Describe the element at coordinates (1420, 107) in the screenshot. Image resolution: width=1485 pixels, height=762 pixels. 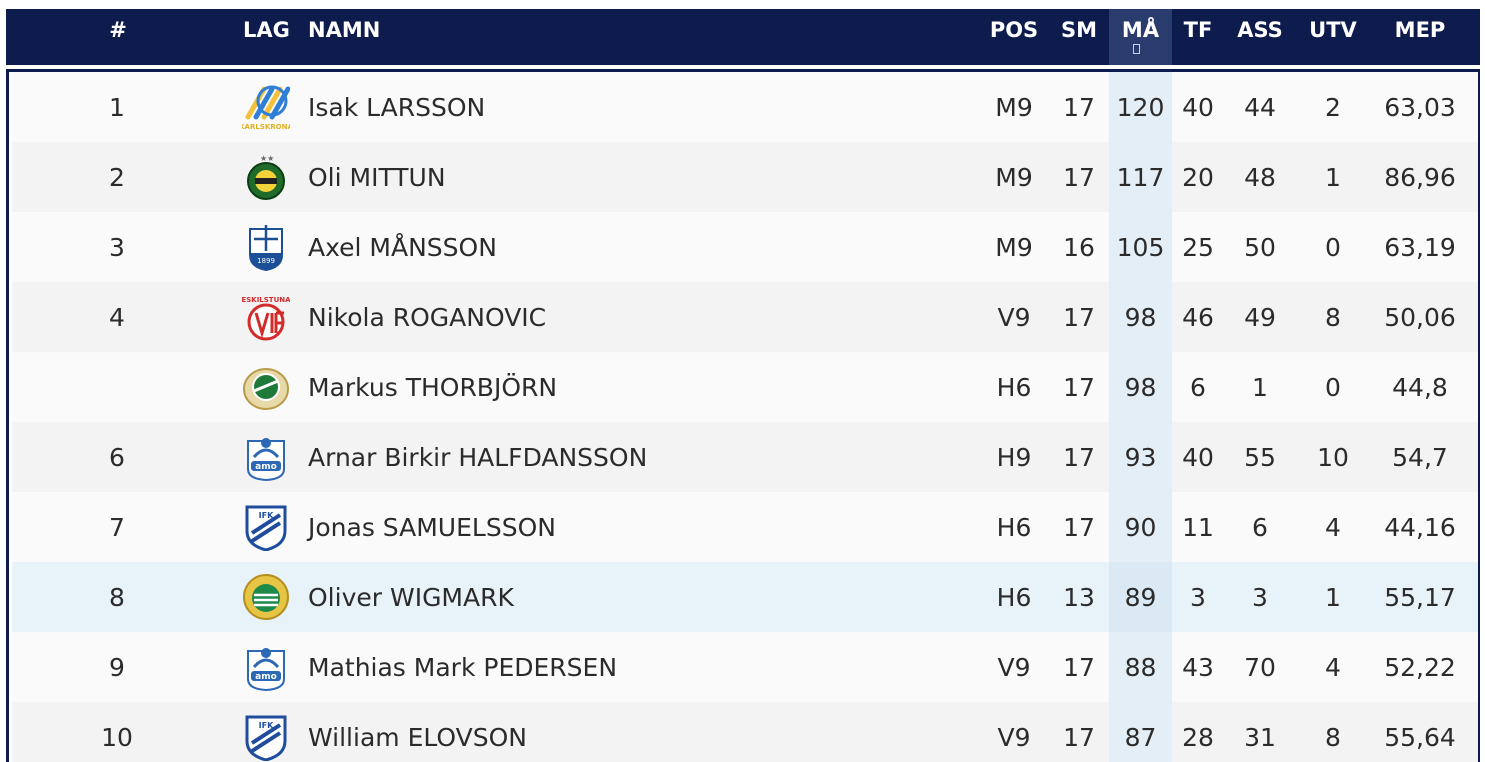
I see `mep-cell: 63,03` at that location.